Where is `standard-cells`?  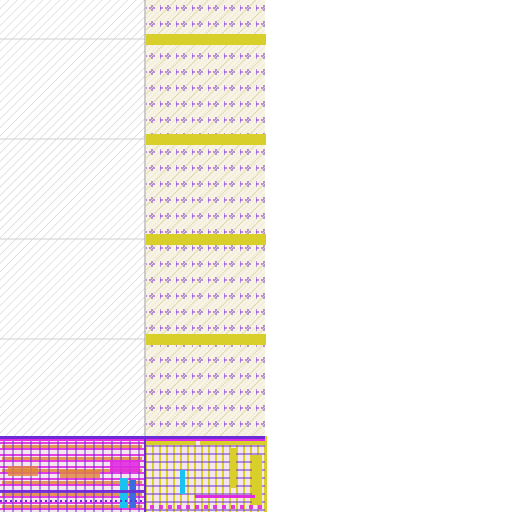 standard-cells is located at coordinates (133, 474).